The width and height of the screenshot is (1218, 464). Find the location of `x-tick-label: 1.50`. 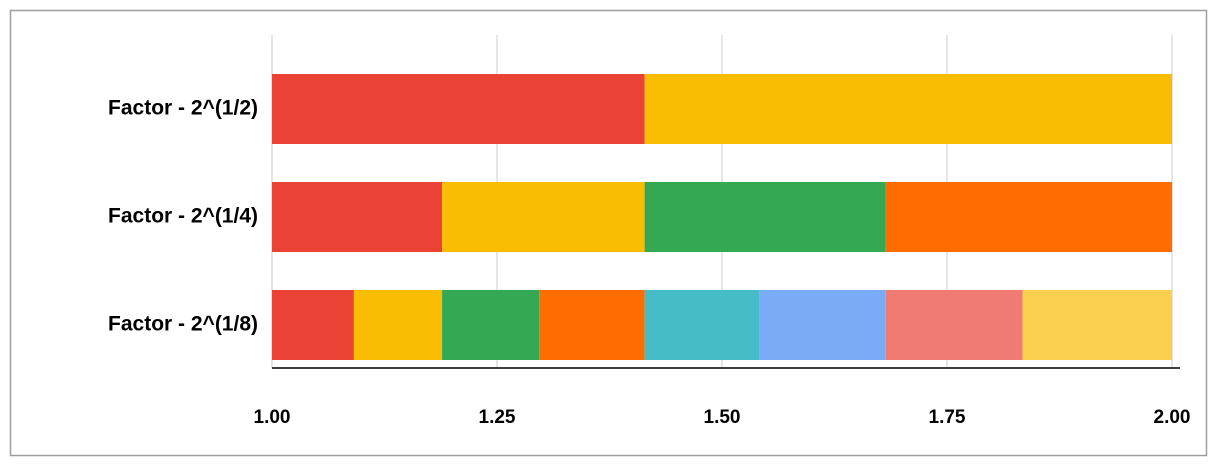

x-tick-label: 1.50 is located at coordinates (722, 417).